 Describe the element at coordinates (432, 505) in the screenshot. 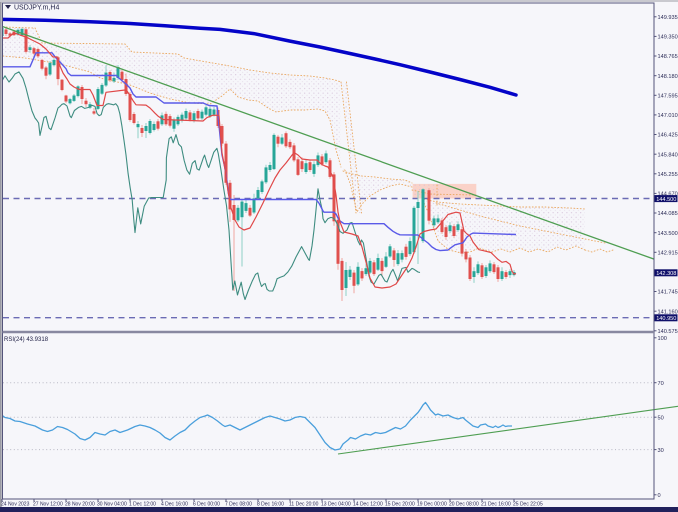

I see `svg-text: 19 Dec 00:00` at that location.